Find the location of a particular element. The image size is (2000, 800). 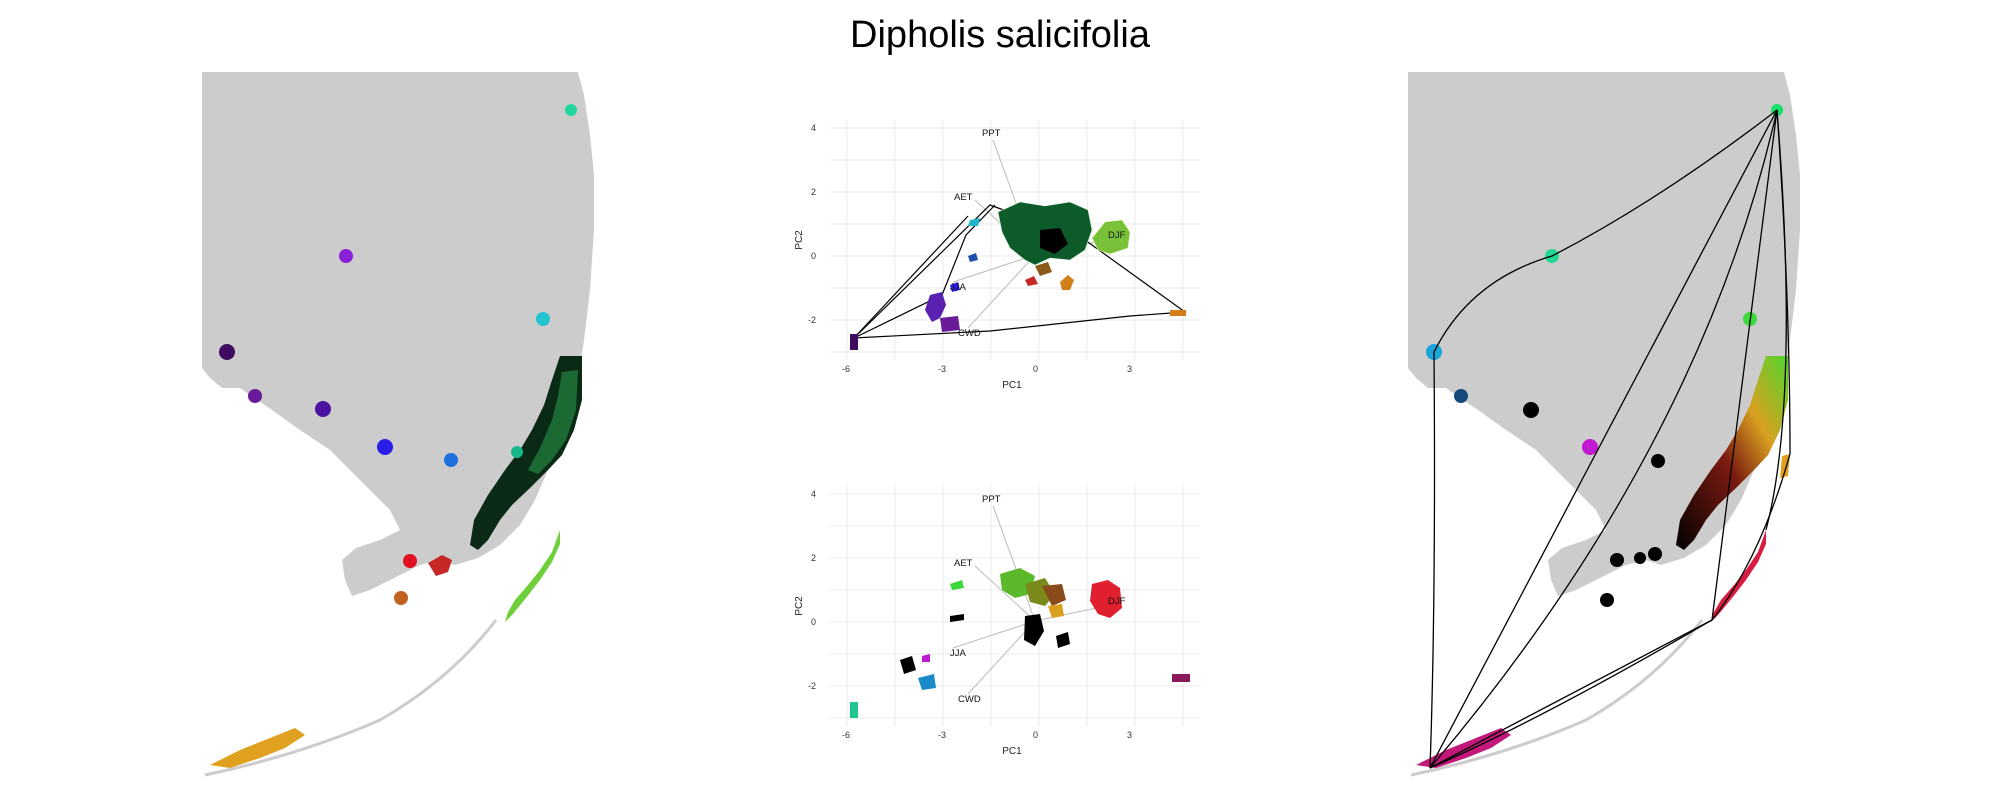

gridlines is located at coordinates (1015, 606).